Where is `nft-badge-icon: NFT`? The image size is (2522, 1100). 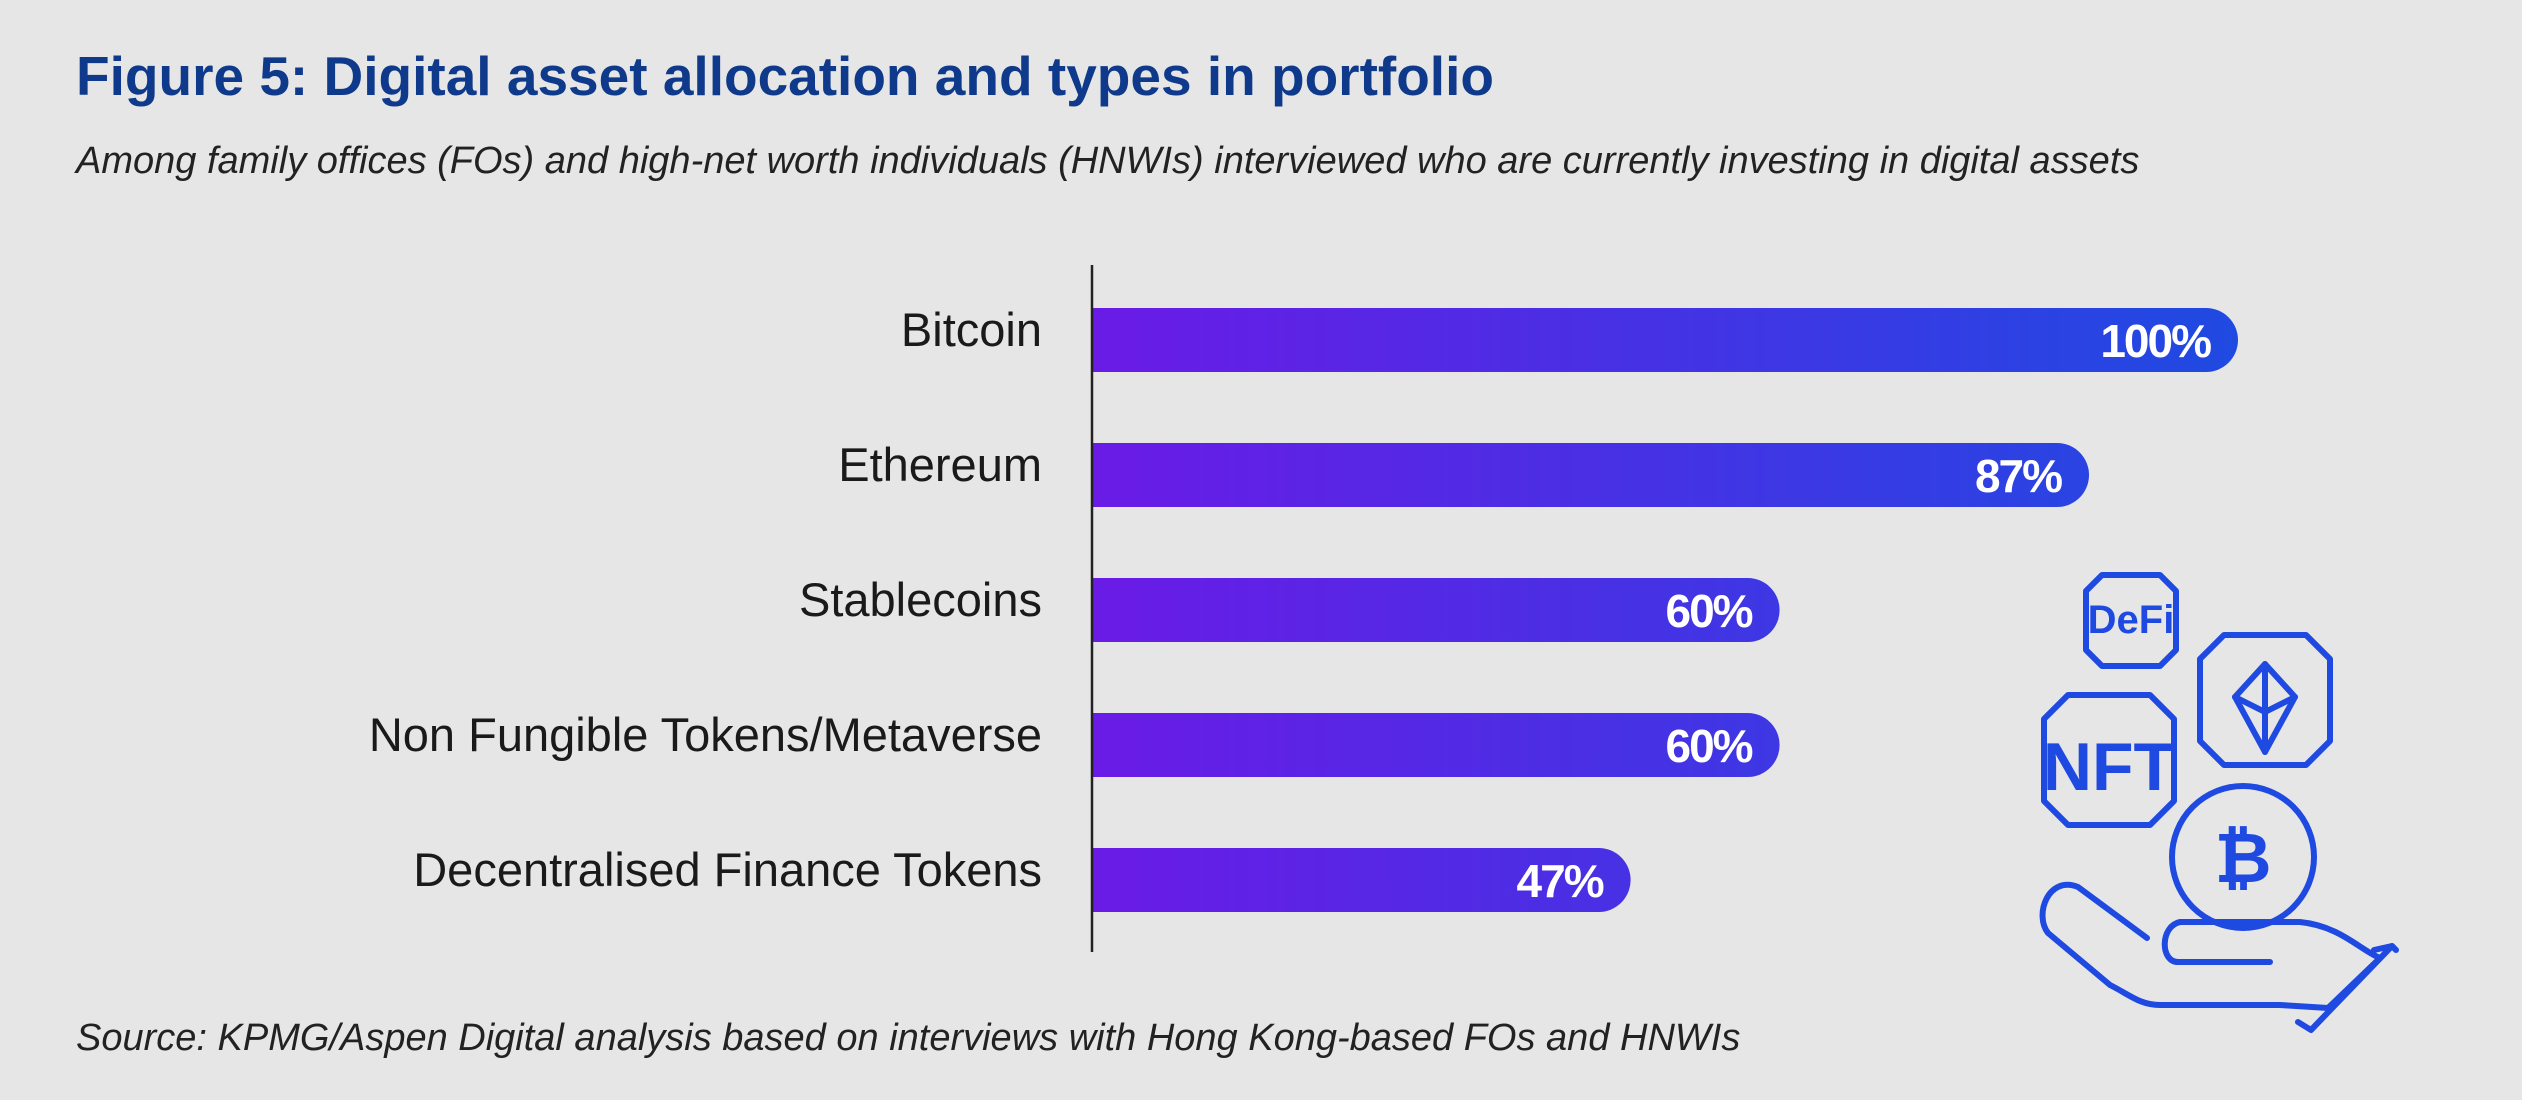
nft-badge-icon: NFT is located at coordinates (2109, 760).